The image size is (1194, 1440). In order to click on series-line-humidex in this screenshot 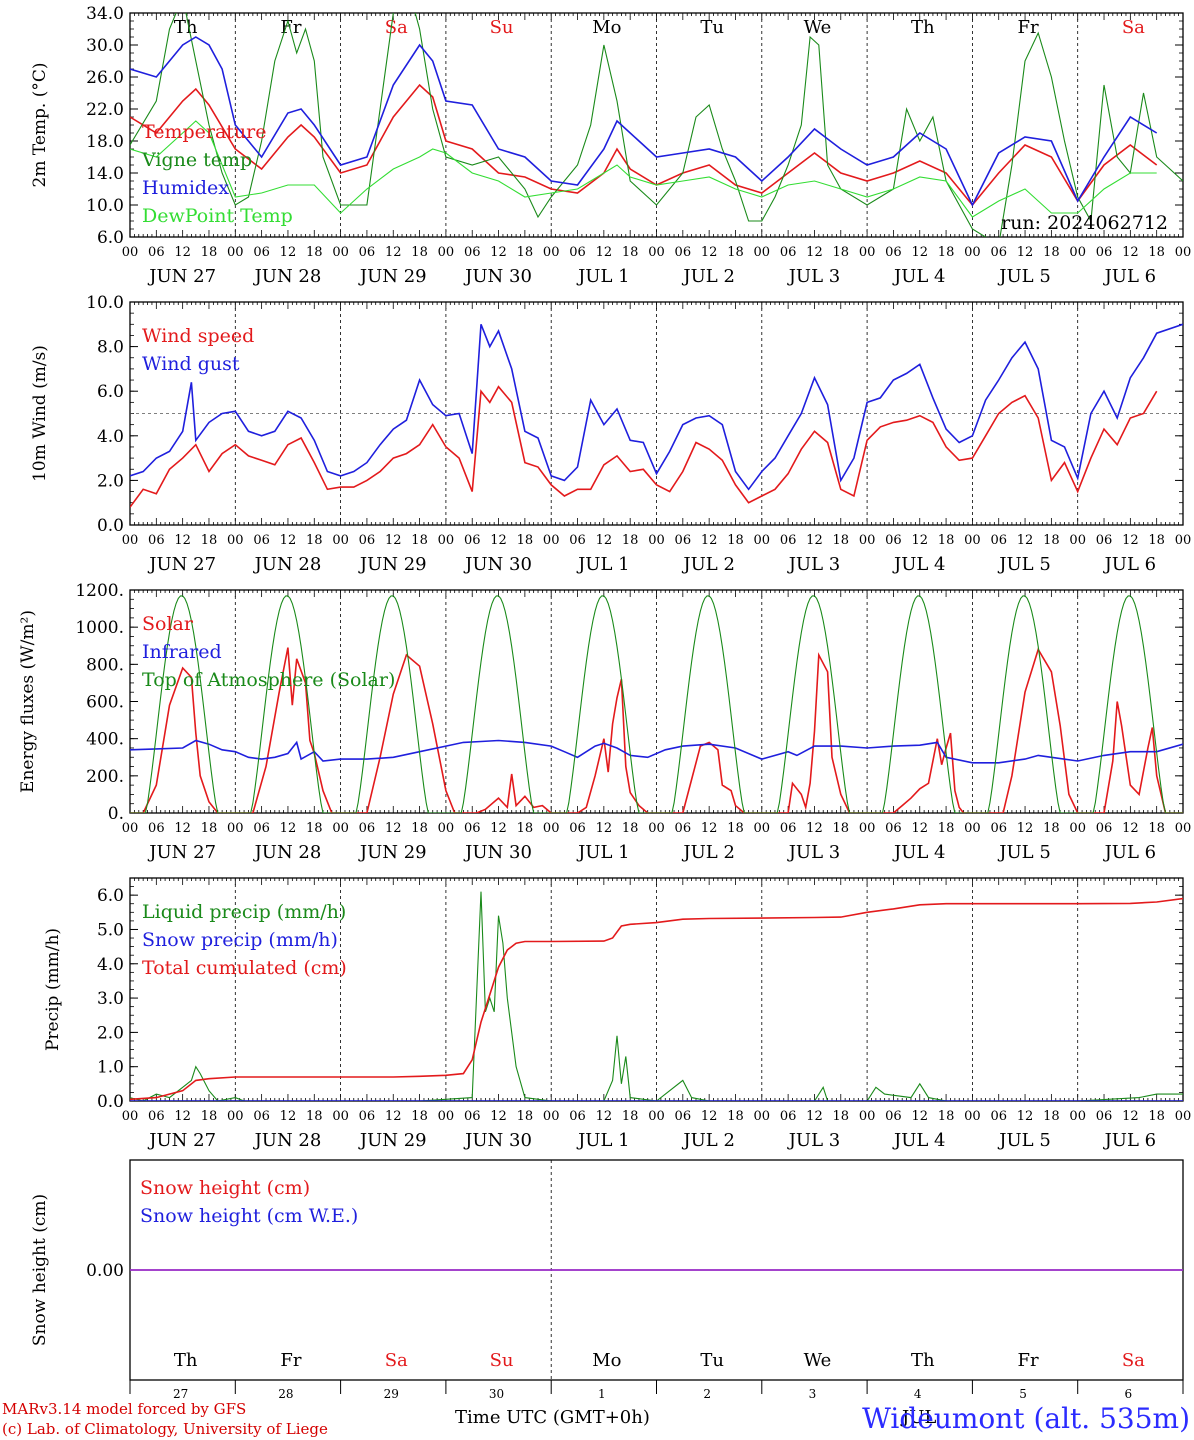, I will do `click(644, 121)`.